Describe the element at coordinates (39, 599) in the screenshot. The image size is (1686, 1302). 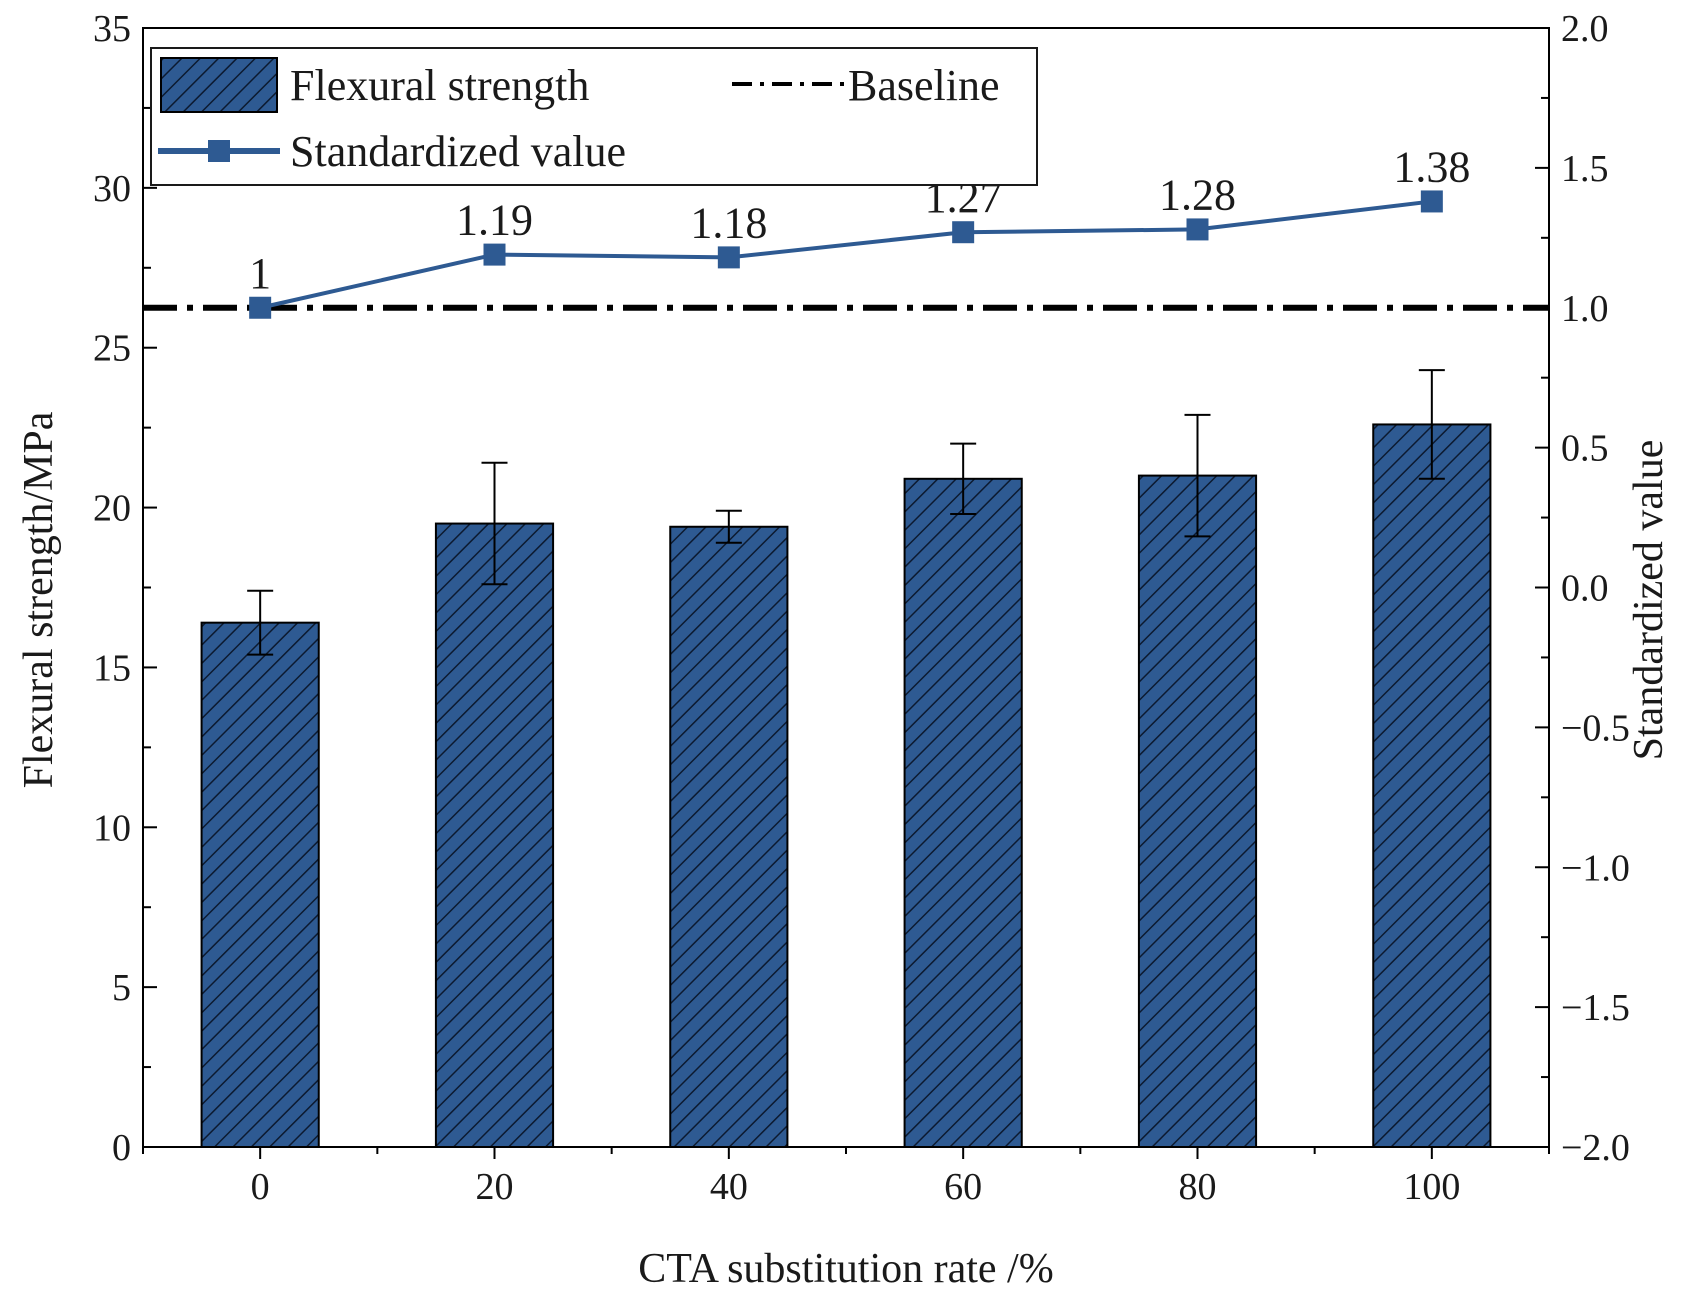
I see `y-axis-title: Flexural strength/MPa` at that location.